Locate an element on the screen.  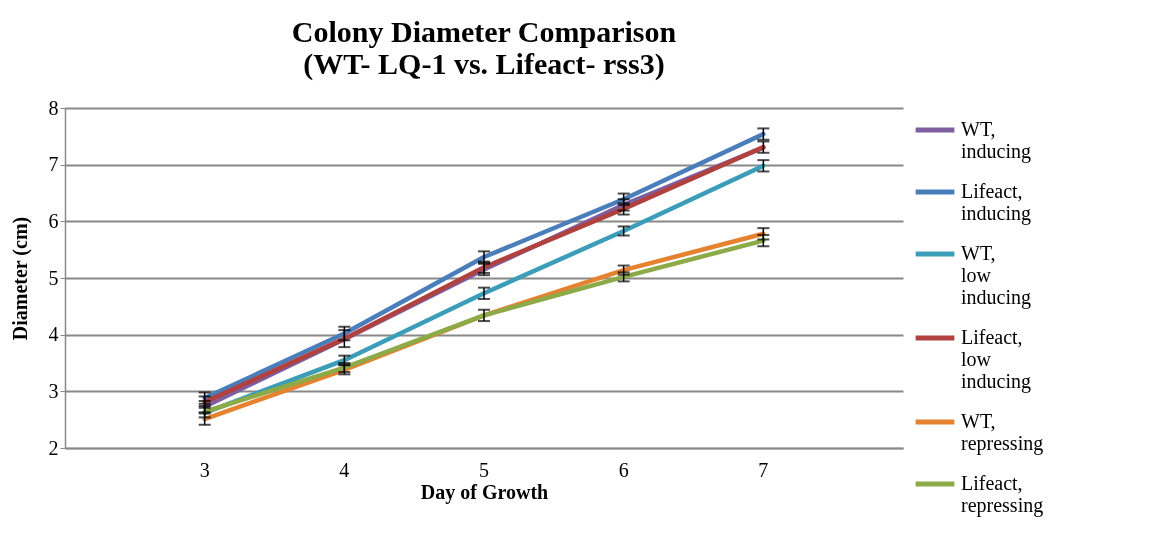
legend-label: WT, repressing is located at coordinates (1002, 432).